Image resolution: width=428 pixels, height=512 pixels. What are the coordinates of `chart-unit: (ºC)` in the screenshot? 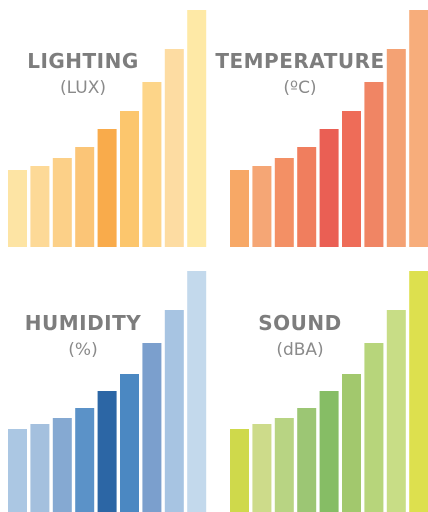 It's located at (299, 88).